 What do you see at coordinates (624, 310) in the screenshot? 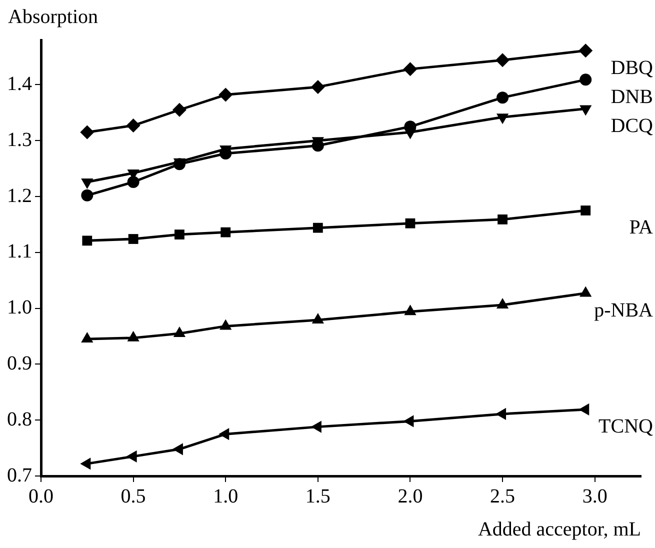
I see `series-label: p-NBA` at bounding box center [624, 310].